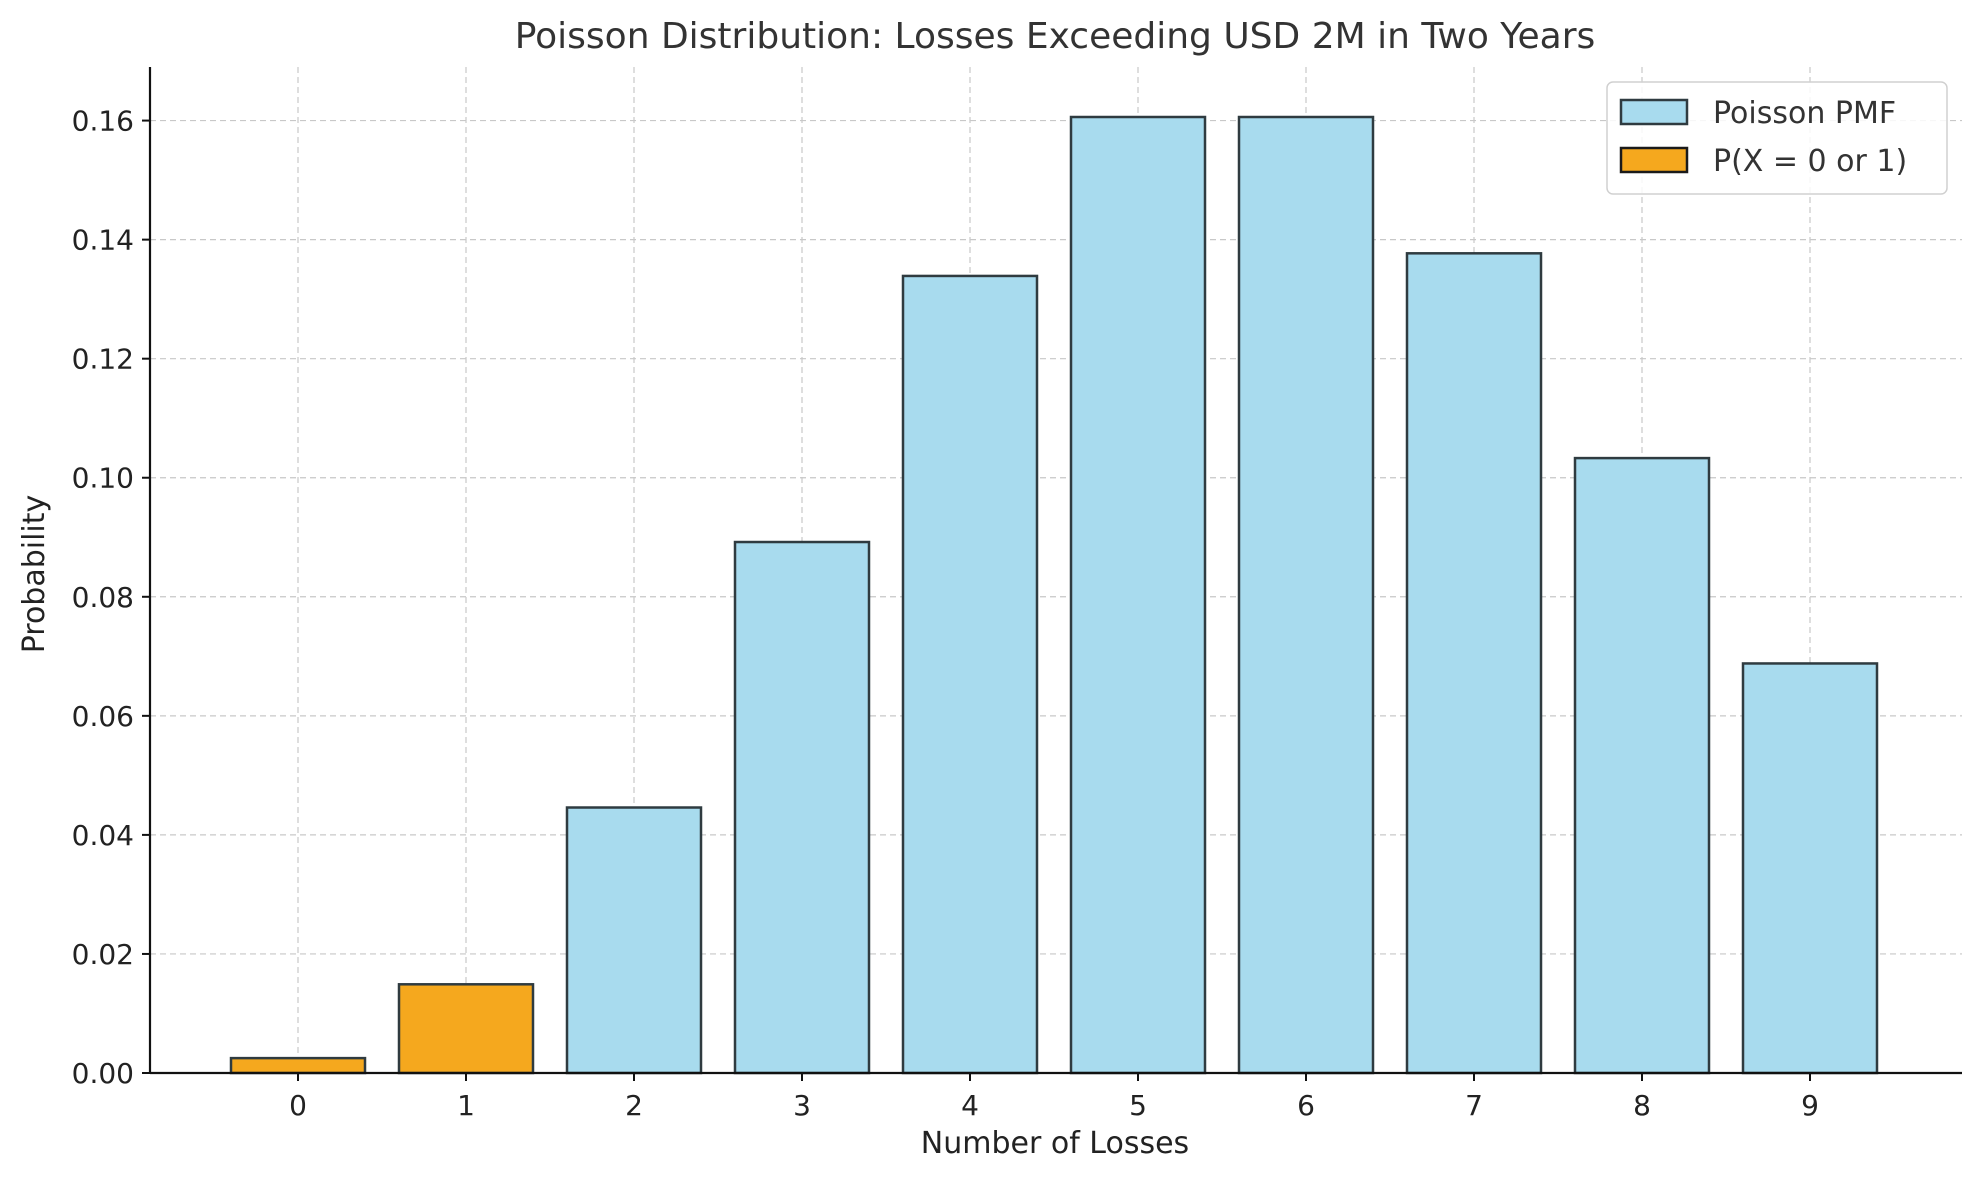  I want to click on legend-label: P(X = 0 or 1), so click(1810, 161).